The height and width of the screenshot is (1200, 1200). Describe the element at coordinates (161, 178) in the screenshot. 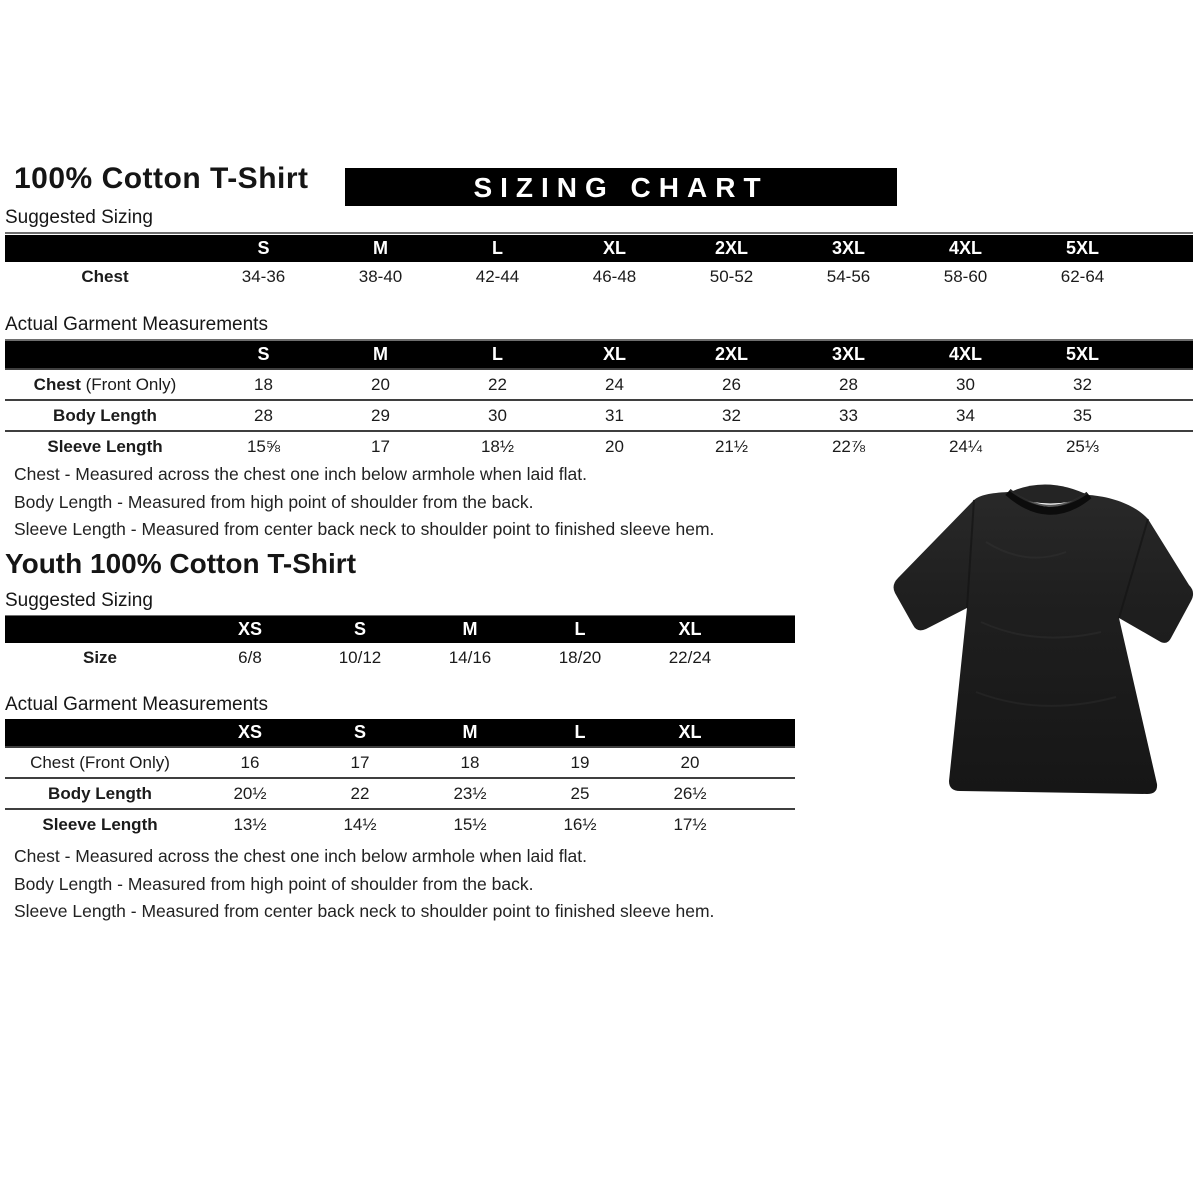

I see `adult-section-title: 100% Cotton T-Shirt` at that location.